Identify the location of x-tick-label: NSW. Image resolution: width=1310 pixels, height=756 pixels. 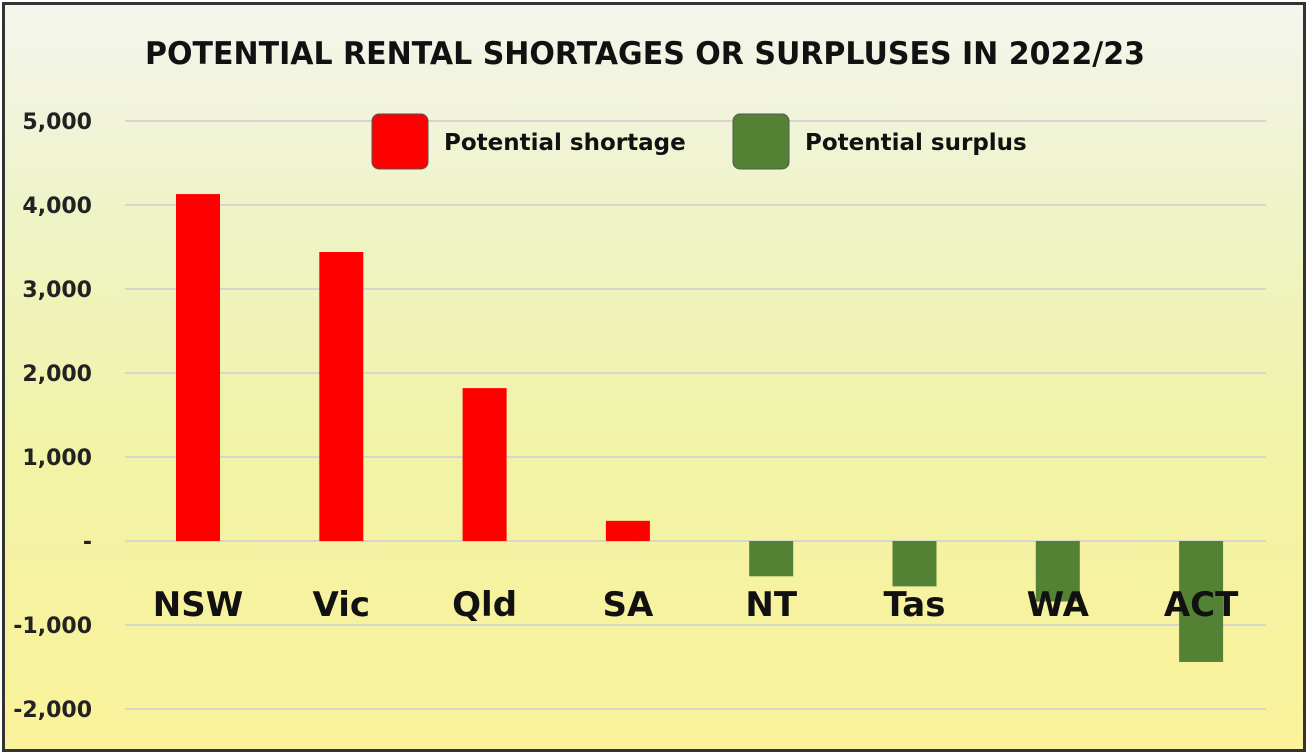
(198, 605).